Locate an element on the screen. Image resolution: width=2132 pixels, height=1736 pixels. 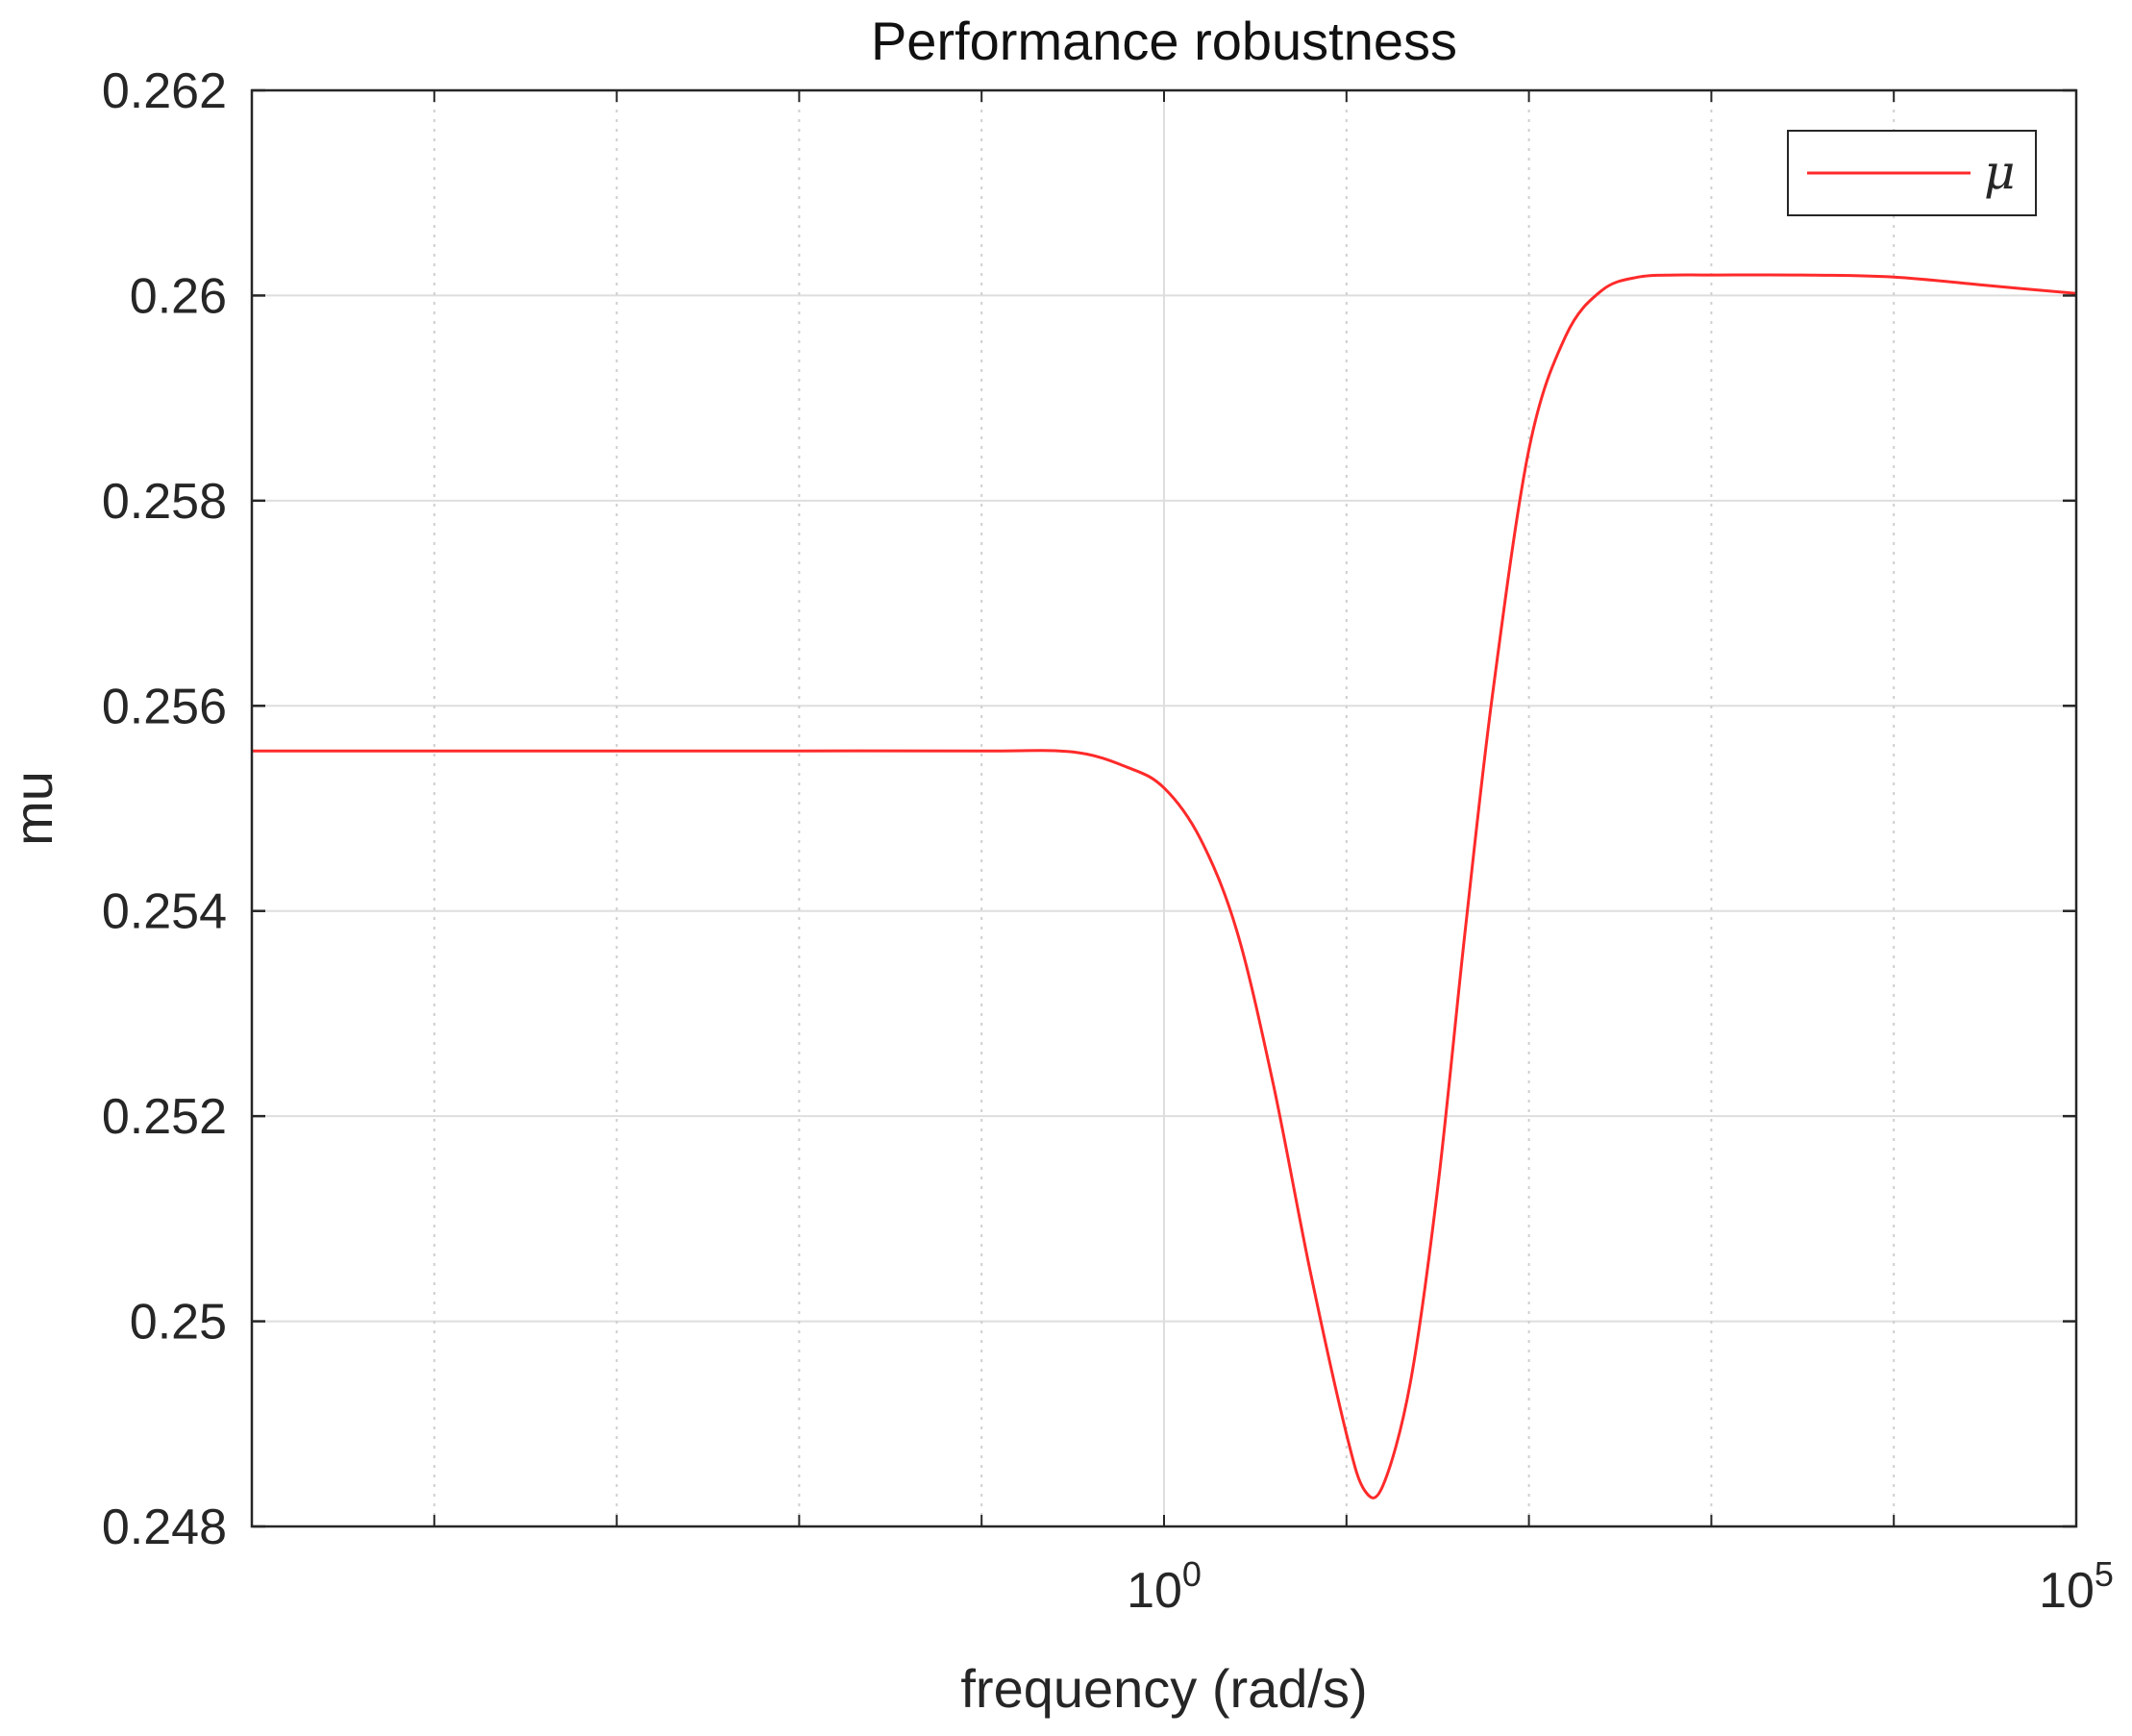
y-axis-label: mu is located at coordinates (33, 808).